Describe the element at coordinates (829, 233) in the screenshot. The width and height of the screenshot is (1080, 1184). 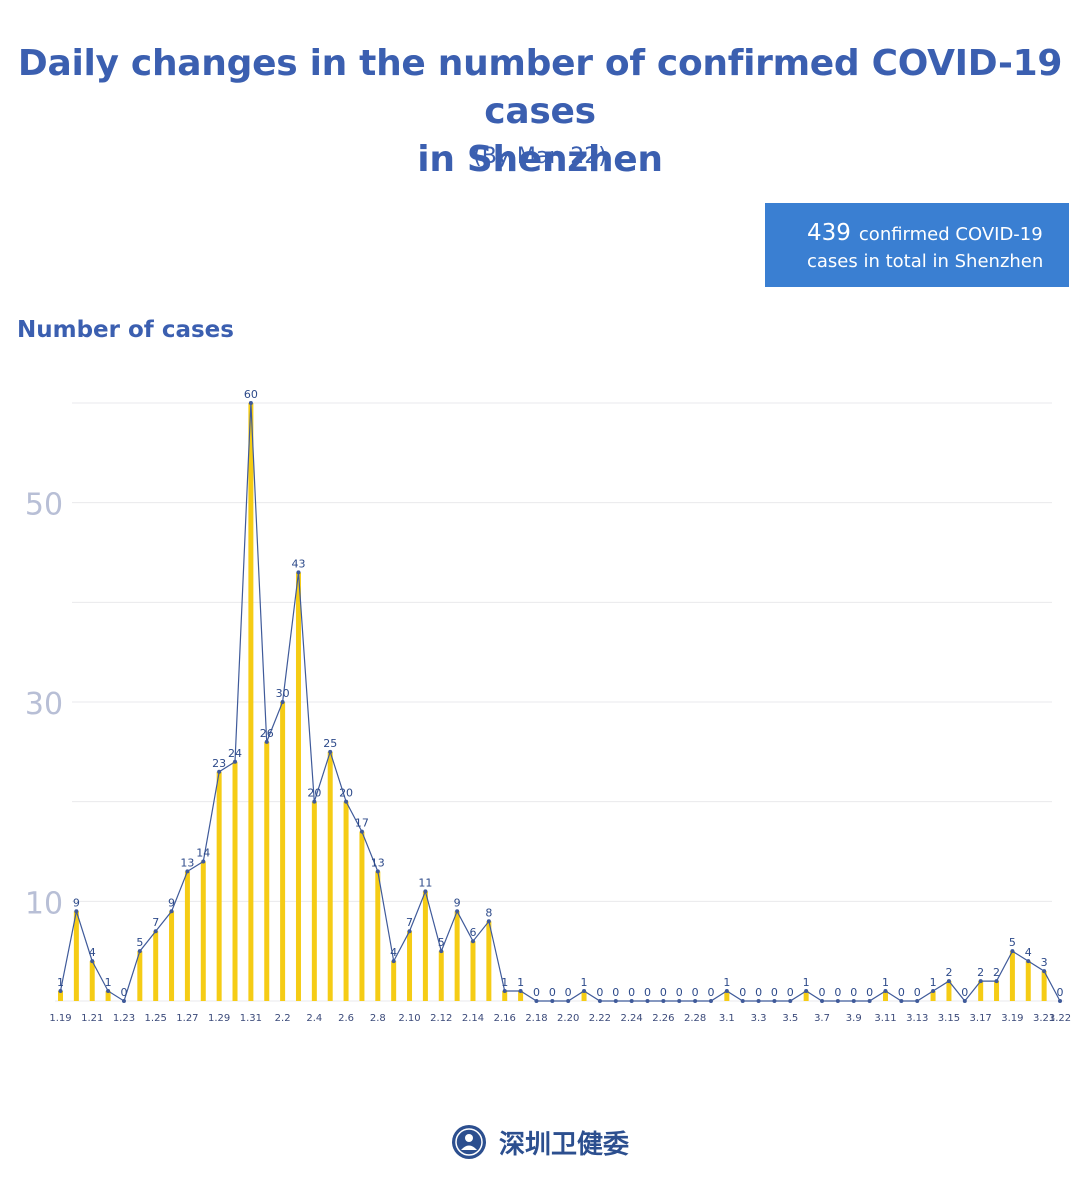
I see `total-cases-number: 439` at that location.